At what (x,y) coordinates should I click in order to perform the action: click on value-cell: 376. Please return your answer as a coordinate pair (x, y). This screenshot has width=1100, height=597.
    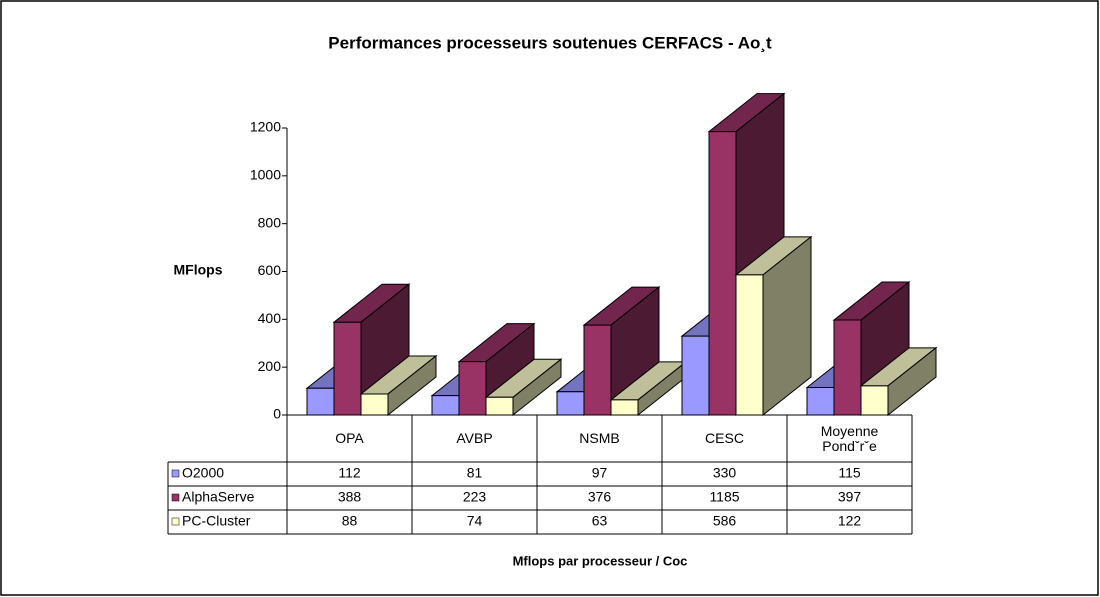
    Looking at the image, I should click on (600, 497).